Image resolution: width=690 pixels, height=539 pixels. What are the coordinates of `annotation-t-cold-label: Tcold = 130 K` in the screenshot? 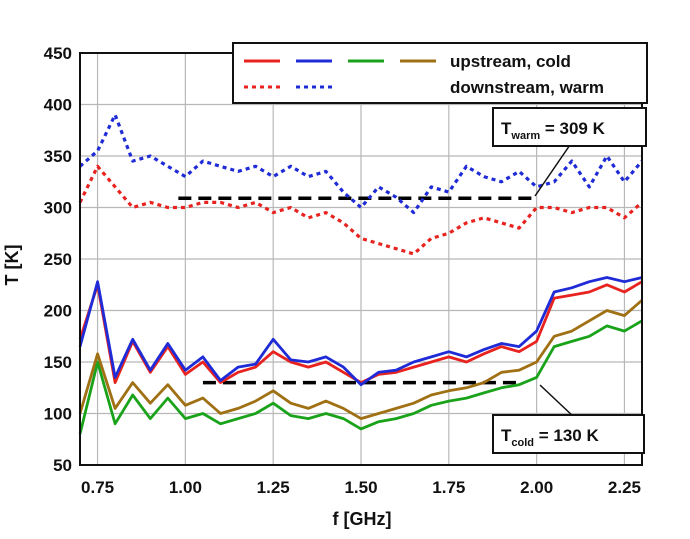 It's located at (550, 437).